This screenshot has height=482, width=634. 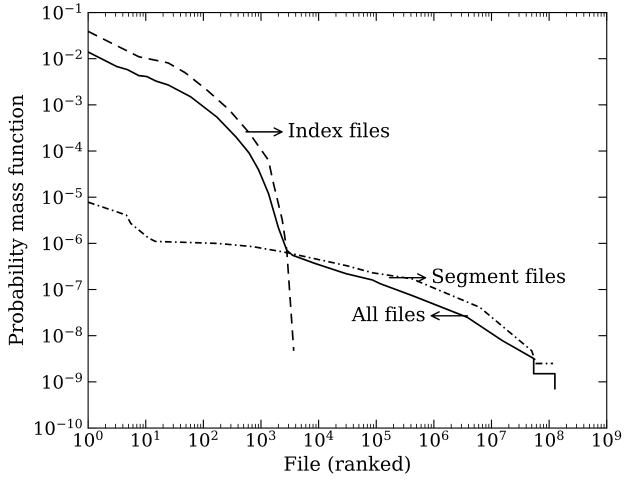 I want to click on x-tick-label: 10$^{8}$, so click(x=549, y=438).